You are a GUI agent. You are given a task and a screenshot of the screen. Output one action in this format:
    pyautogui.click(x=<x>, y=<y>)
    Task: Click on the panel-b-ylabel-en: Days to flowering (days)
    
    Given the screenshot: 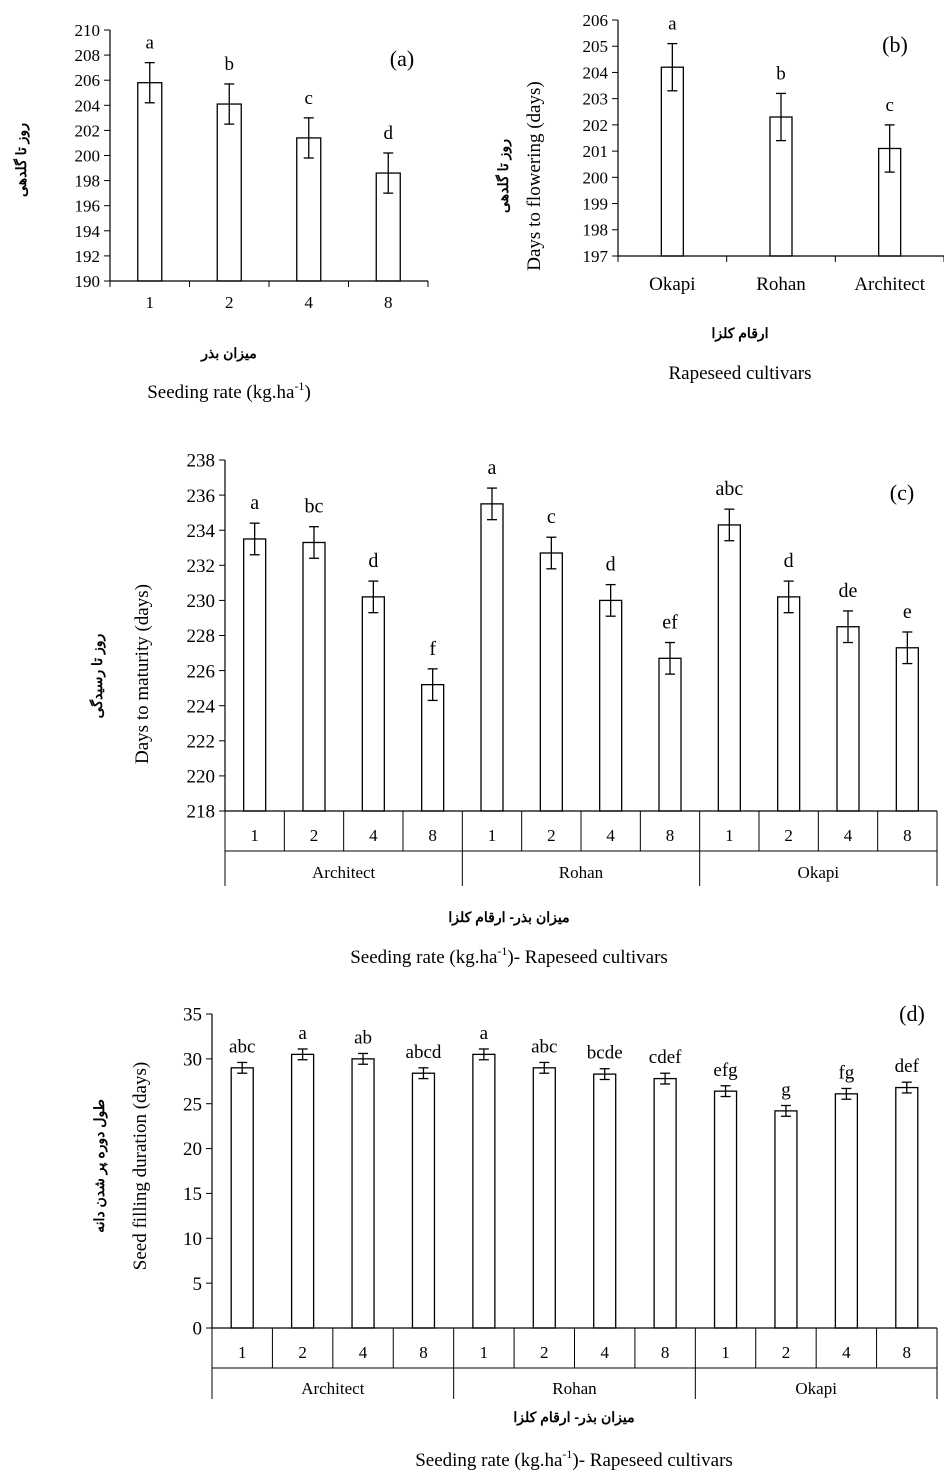 What is the action you would take?
    pyautogui.click(x=534, y=175)
    